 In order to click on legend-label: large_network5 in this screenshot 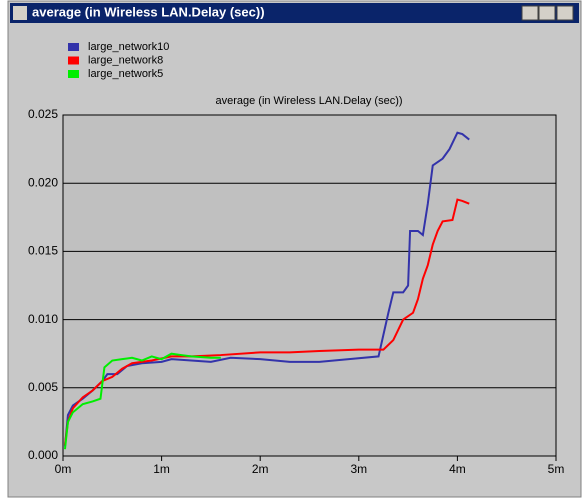, I will do `click(125, 74)`.